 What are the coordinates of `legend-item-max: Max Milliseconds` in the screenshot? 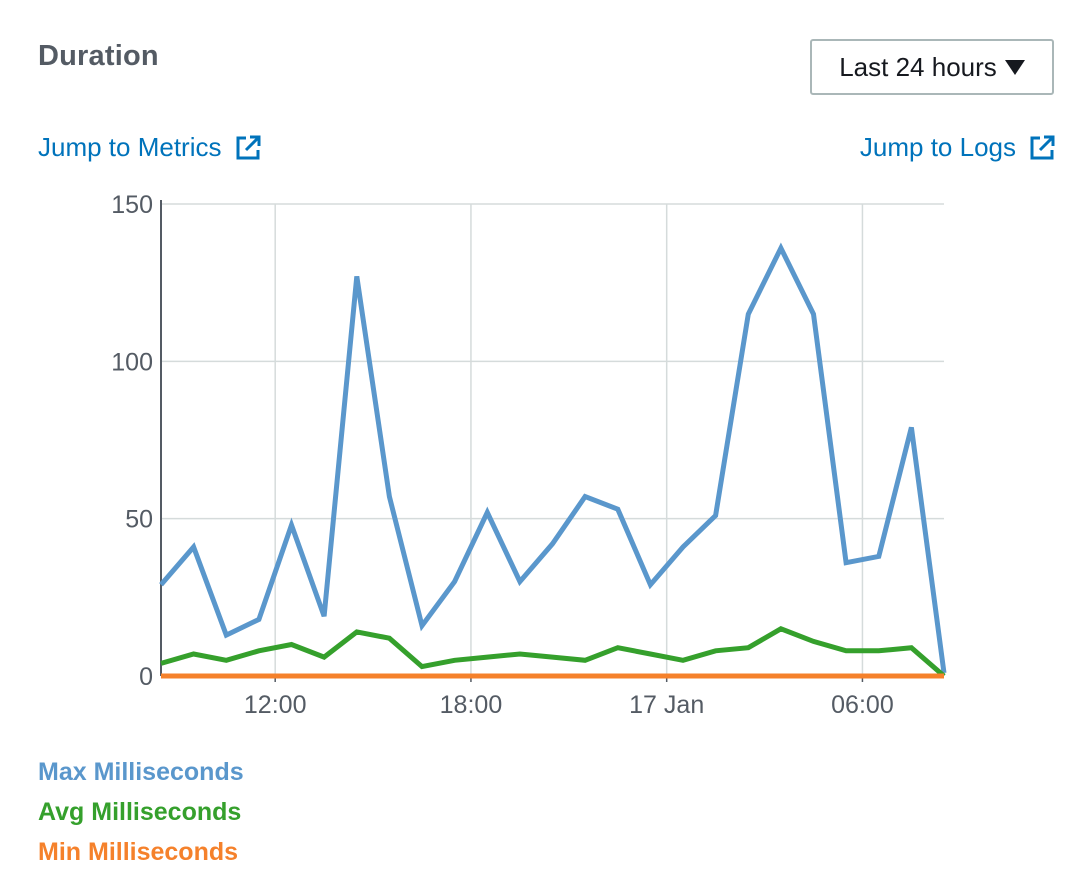 It's located at (141, 772).